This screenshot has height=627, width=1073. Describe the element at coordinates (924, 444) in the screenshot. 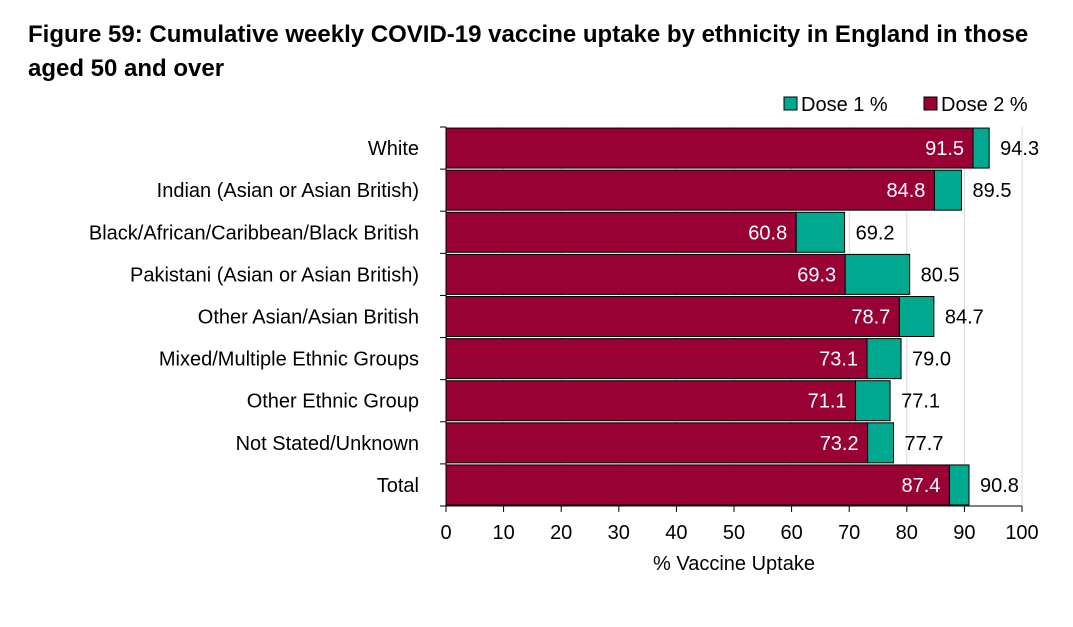

I see `data-label-dose1: 77.7` at that location.